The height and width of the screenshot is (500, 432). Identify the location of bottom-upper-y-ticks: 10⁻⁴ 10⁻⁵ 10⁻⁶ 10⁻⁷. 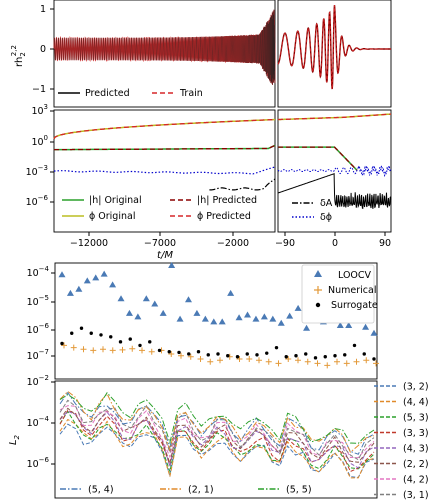
(41, 313).